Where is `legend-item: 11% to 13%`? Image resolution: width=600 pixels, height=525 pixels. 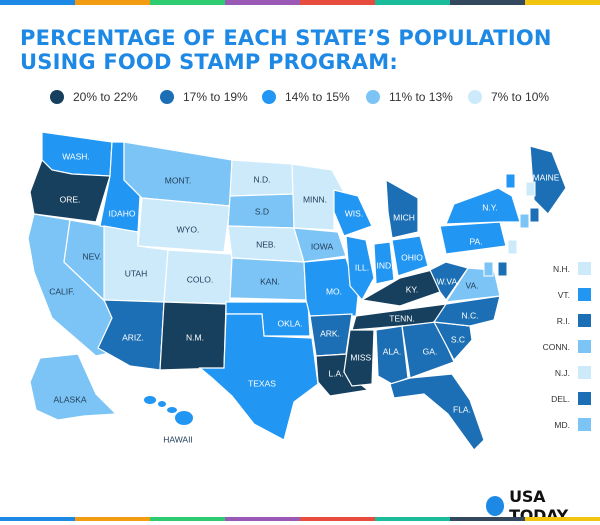
legend-item: 11% to 13% is located at coordinates (409, 97).